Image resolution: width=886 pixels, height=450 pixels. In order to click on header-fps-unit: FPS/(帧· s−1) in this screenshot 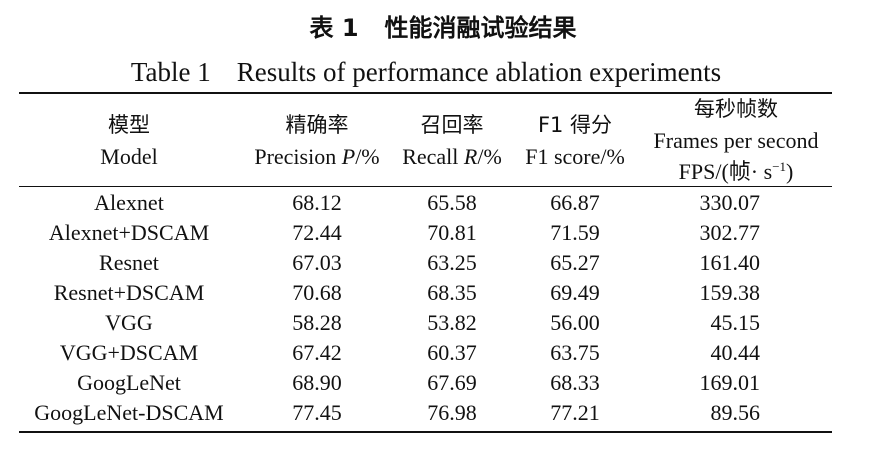, I will do `click(736, 171)`.